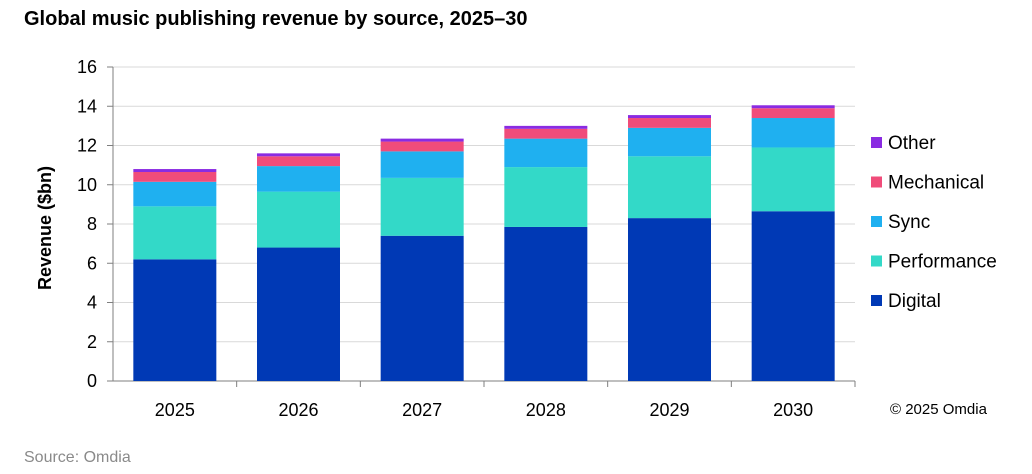 This screenshot has width=1032, height=474. What do you see at coordinates (92, 381) in the screenshot?
I see `y-tick-label: 0` at bounding box center [92, 381].